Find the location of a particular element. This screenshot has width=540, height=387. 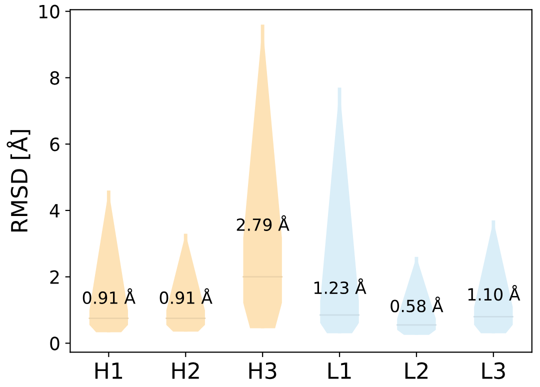

x-tick-label: L1 is located at coordinates (339, 370).